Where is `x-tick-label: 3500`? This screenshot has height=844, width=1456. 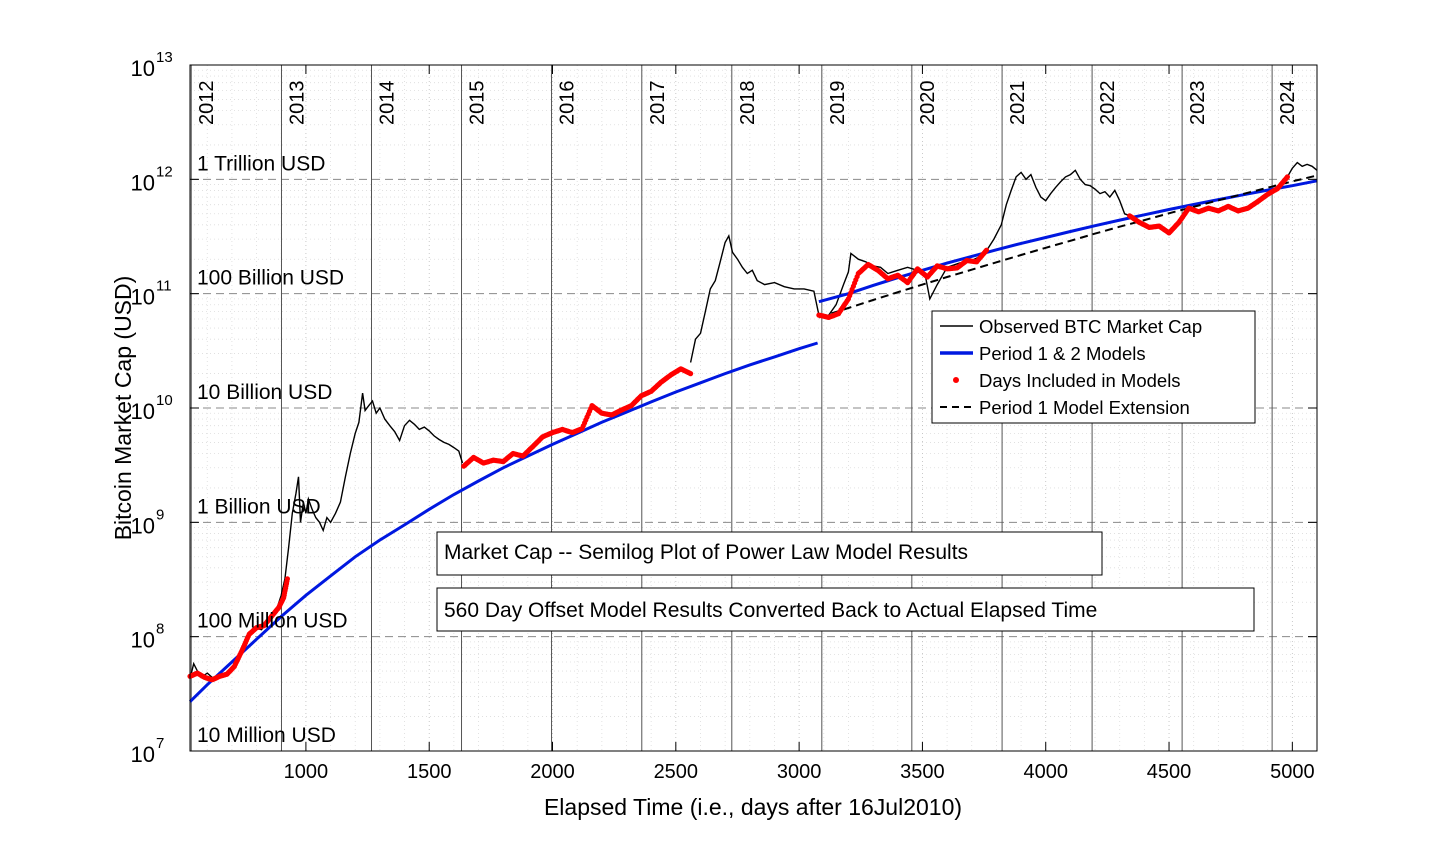
x-tick-label: 3500 is located at coordinates (922, 772).